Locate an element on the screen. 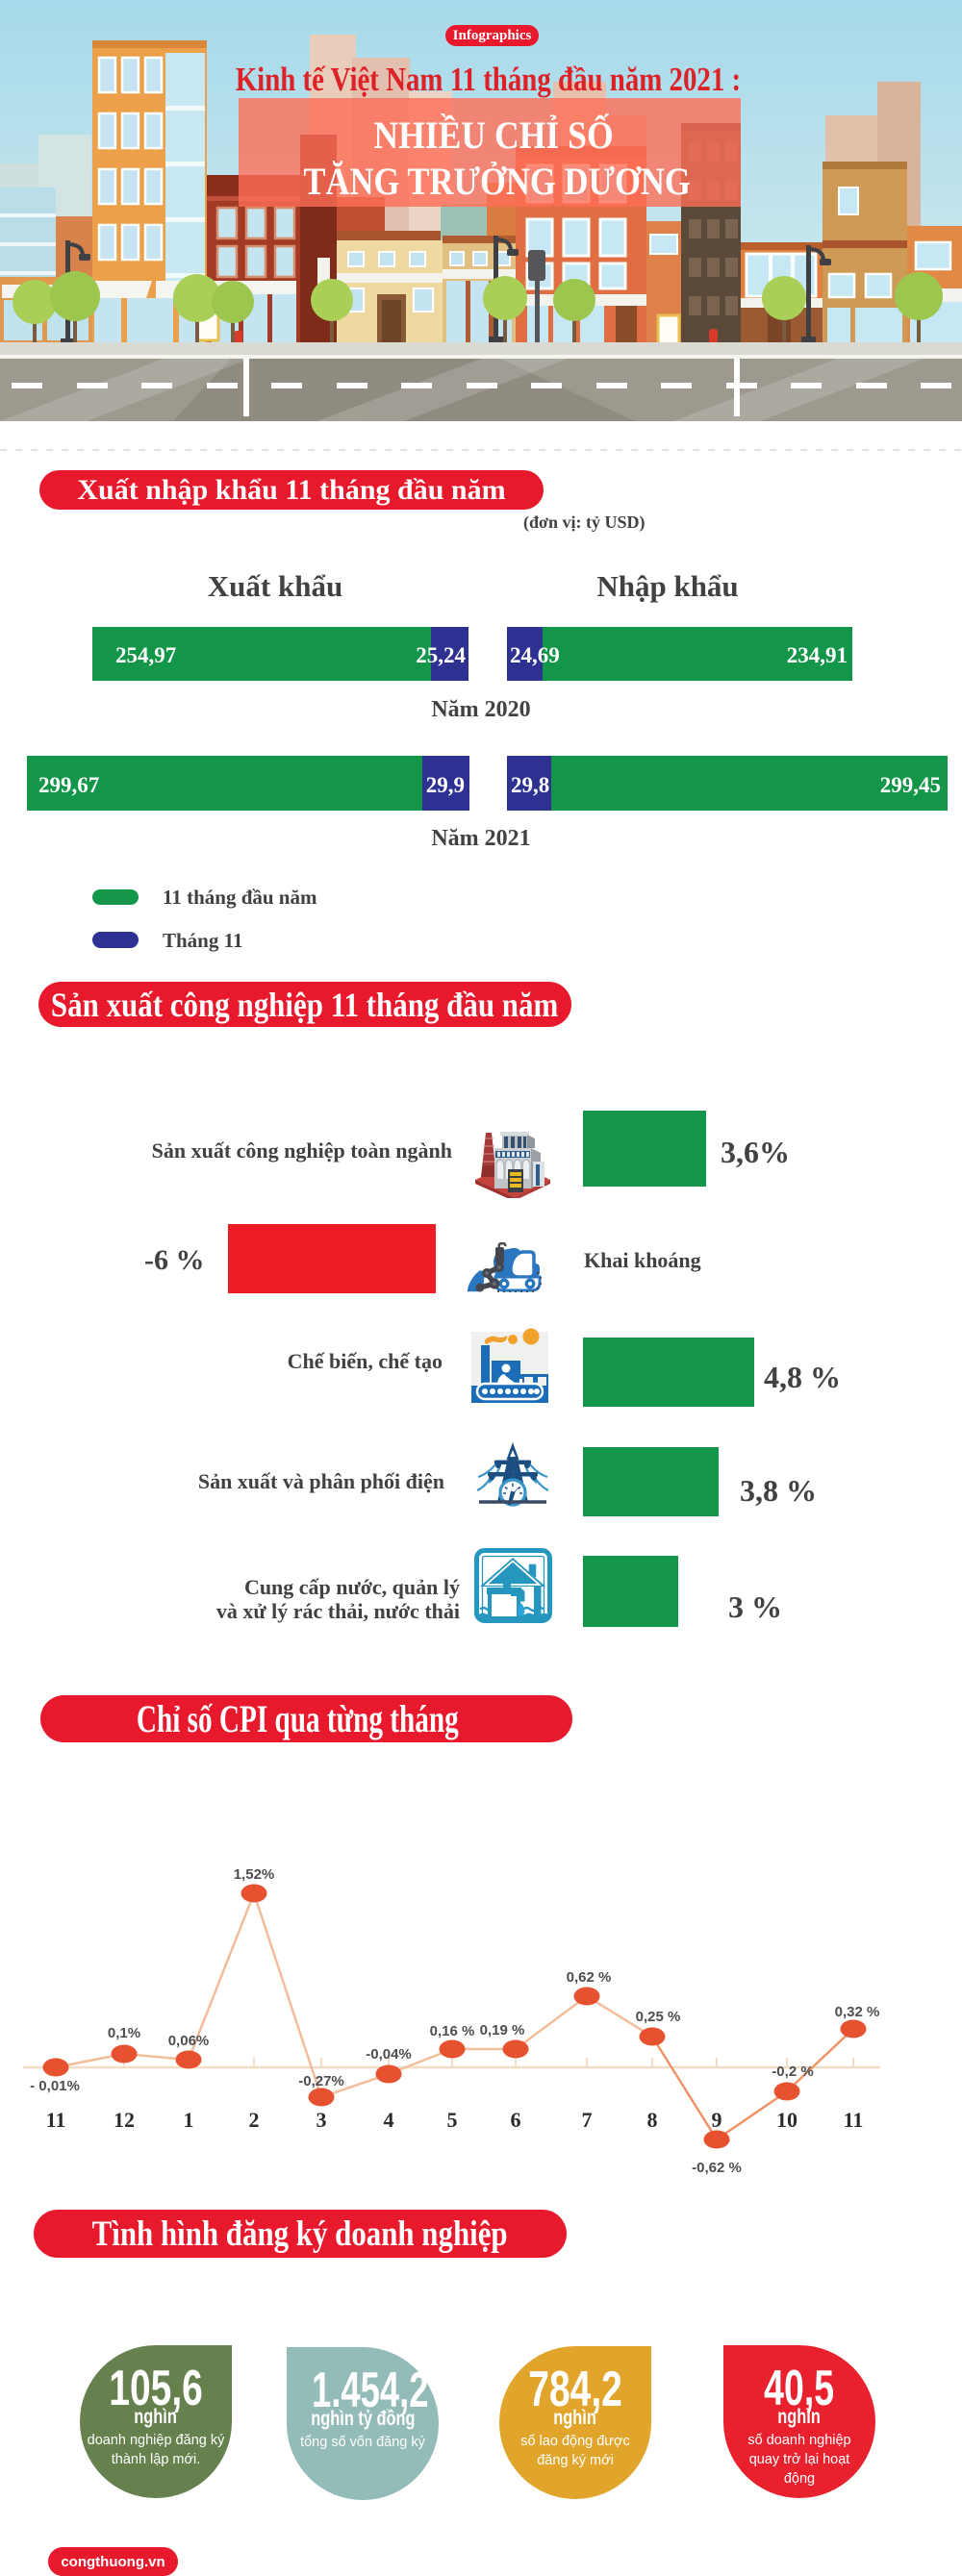 This screenshot has width=962, height=2576. svg-text: 12 is located at coordinates (124, 2120).